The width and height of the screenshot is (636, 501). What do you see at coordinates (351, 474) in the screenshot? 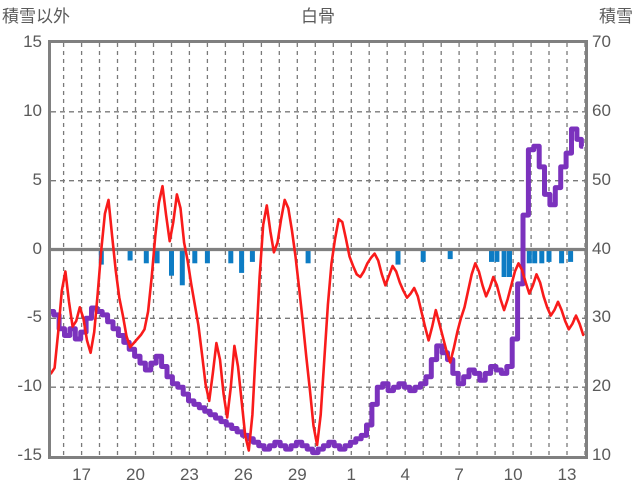
I see `x-axis-tick: 1` at bounding box center [351, 474].